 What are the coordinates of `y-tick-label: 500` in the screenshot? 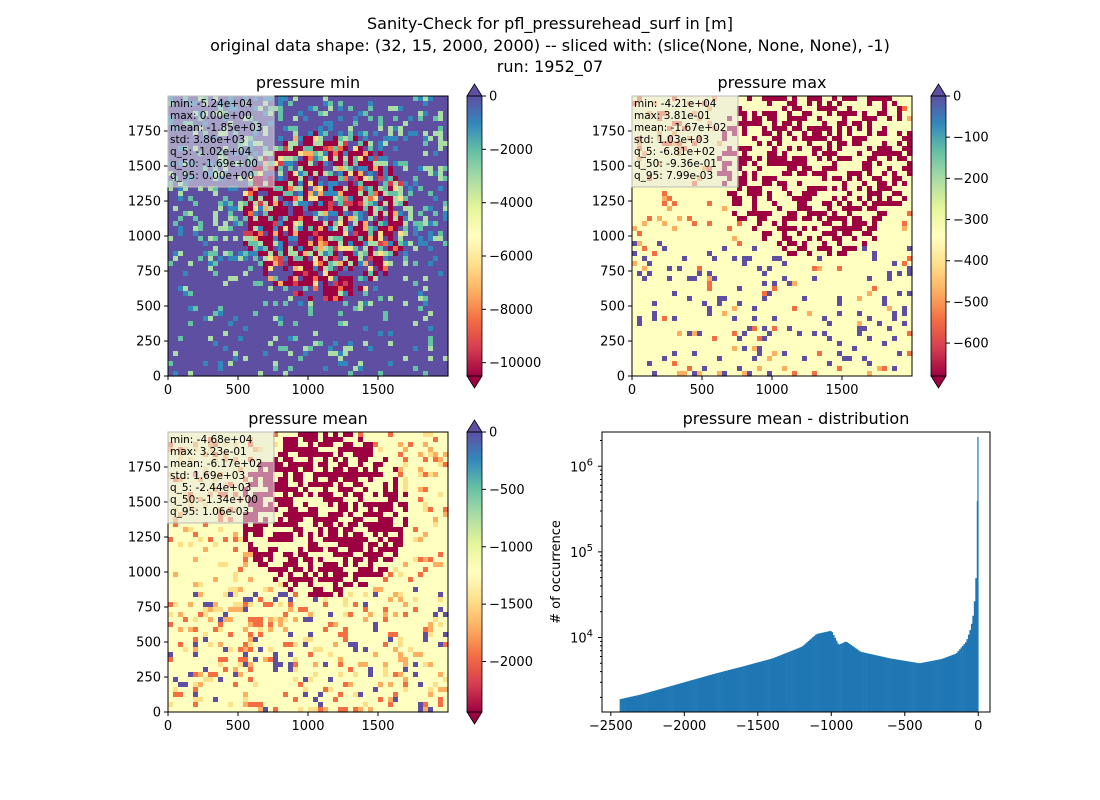 It's located at (148, 307).